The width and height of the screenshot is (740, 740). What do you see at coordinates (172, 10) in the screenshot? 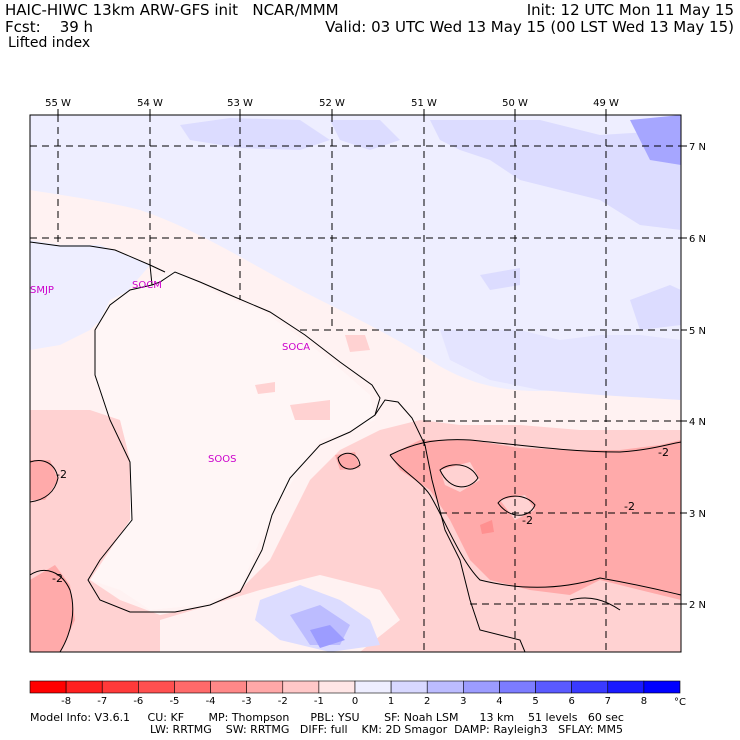
I see `chart-title: HAIC-HIWC 13km ARW-GFS init NCAR/MMM` at bounding box center [172, 10].